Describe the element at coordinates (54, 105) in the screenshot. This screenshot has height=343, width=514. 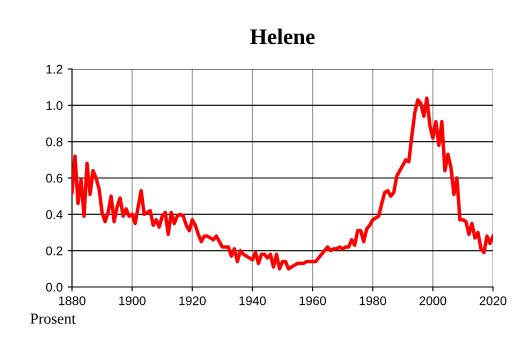
I see `y-tick-label: 1.0` at that location.